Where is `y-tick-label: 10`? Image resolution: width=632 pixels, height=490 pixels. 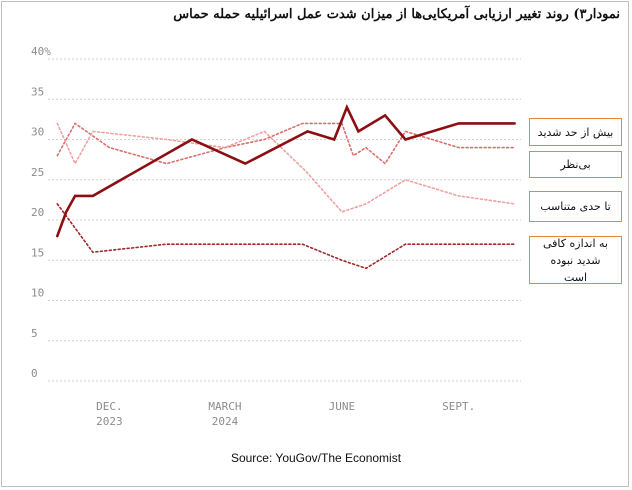 y-tick-label: 10 is located at coordinates (37, 293).